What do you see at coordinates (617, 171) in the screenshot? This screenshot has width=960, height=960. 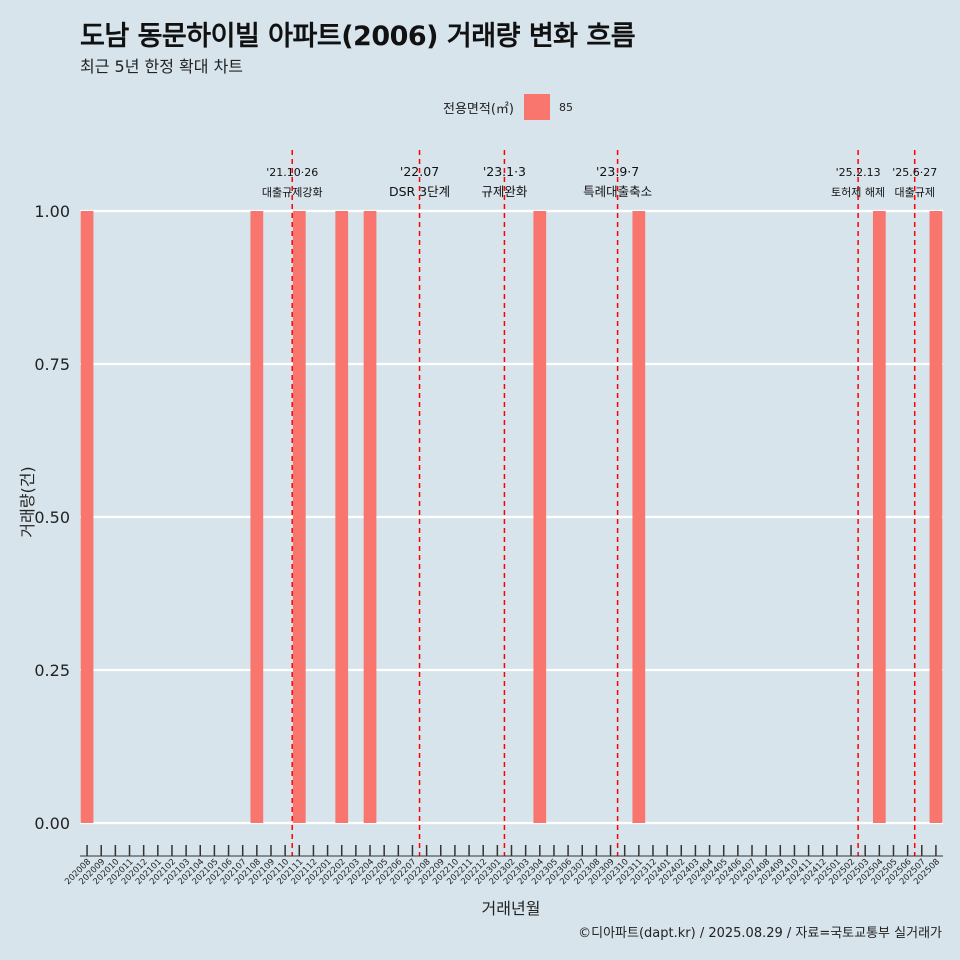 I see `event-date: '23.9·7` at bounding box center [617, 171].